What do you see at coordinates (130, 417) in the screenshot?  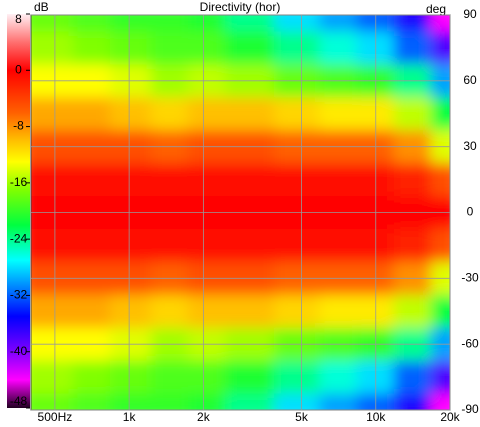 I see `x-tick-label: 1k` at bounding box center [130, 417].